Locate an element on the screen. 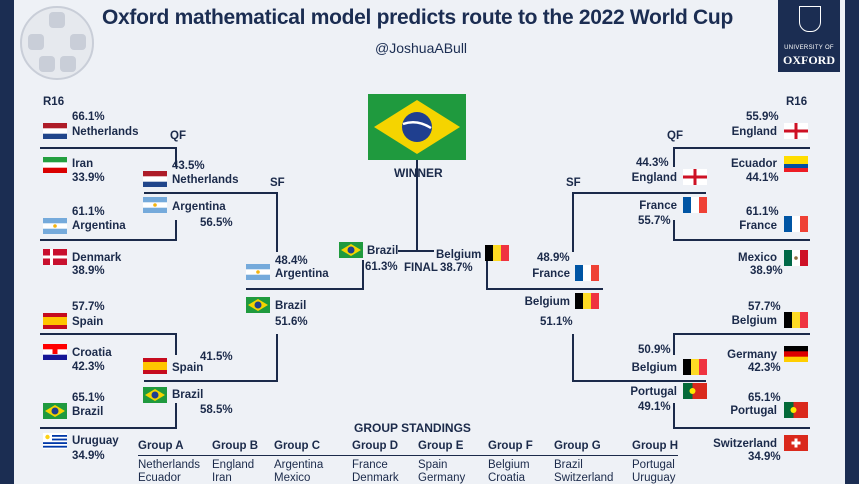  team-name: Uruguay is located at coordinates (95, 441).